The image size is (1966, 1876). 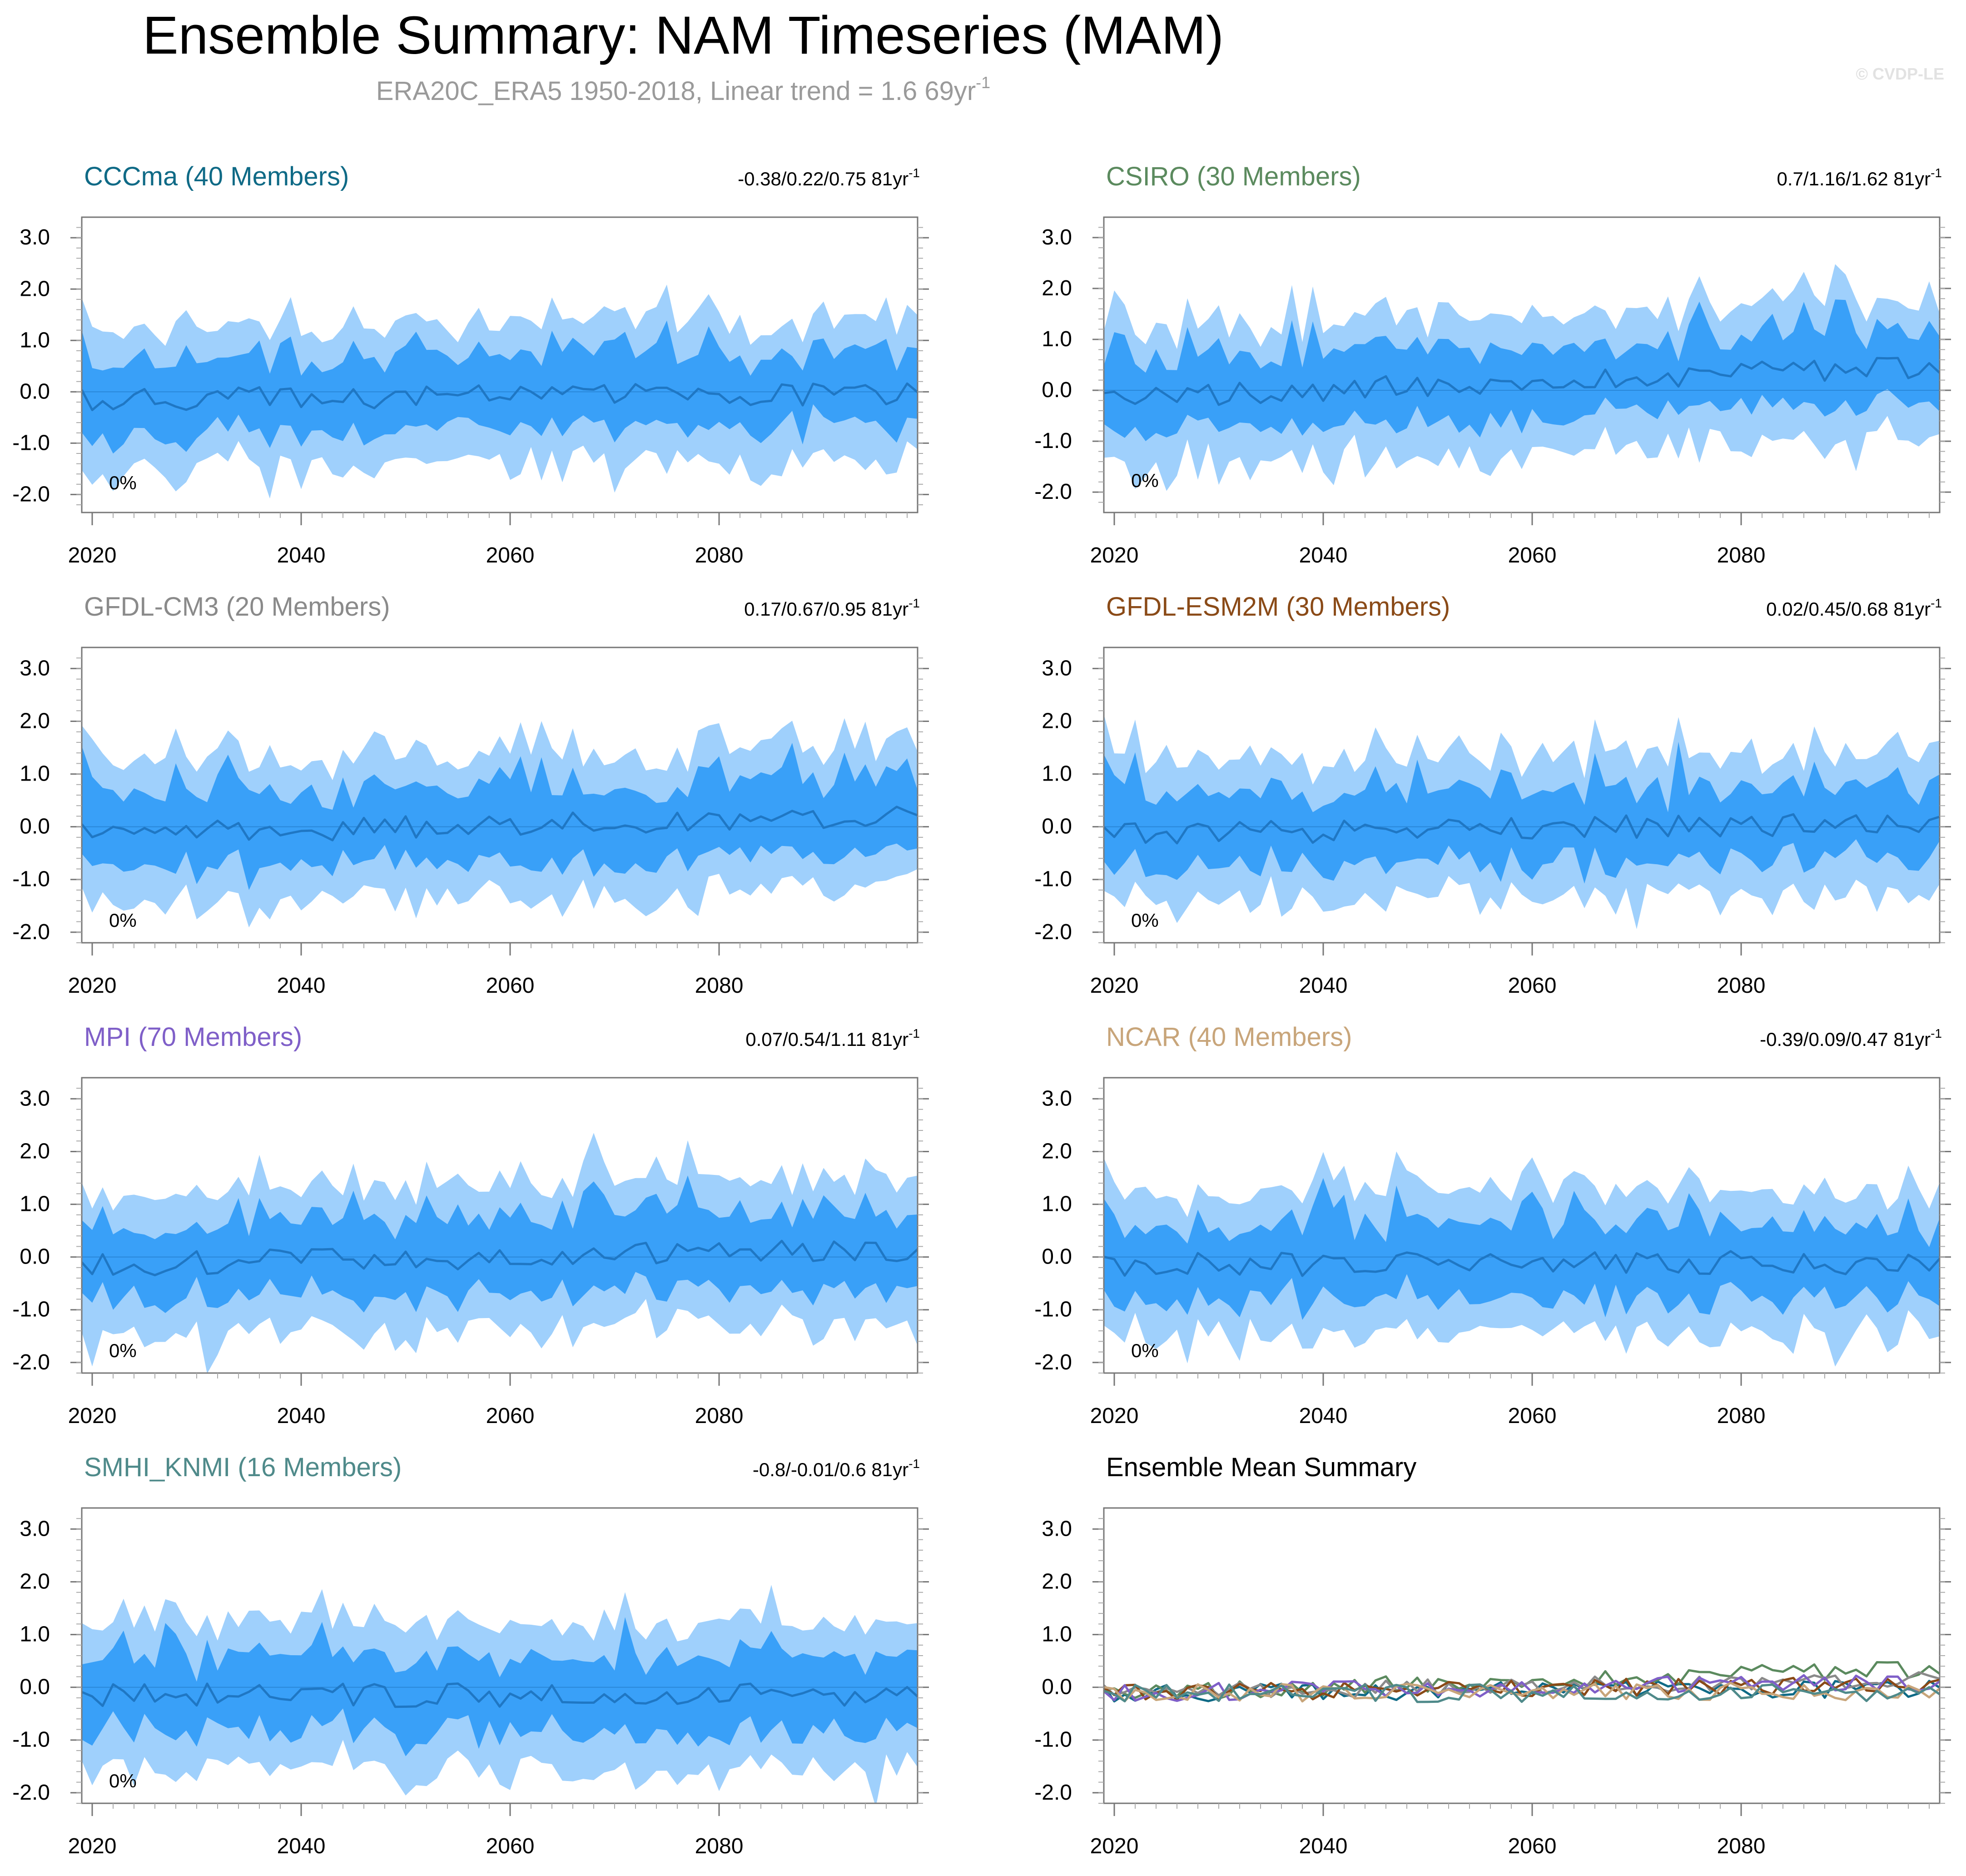 What do you see at coordinates (1854, 608) in the screenshot?
I see `panel-trend-label: 0.02/0.45/0.68 81yr-1` at bounding box center [1854, 608].